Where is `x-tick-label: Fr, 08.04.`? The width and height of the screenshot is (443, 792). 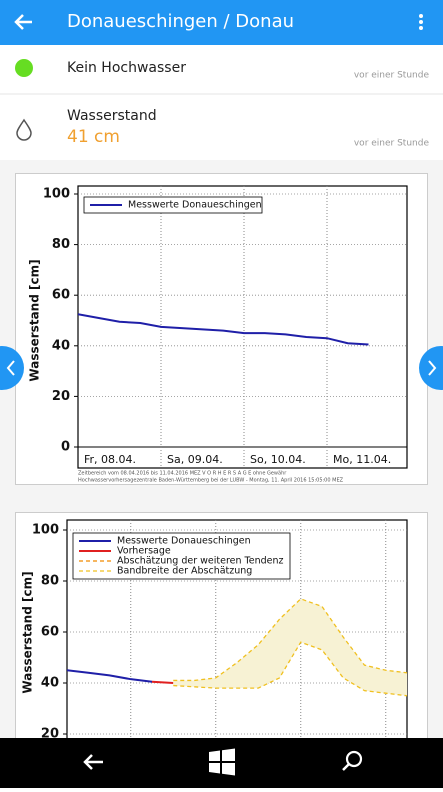
x-tick-label: Fr, 08.04. is located at coordinates (110, 459).